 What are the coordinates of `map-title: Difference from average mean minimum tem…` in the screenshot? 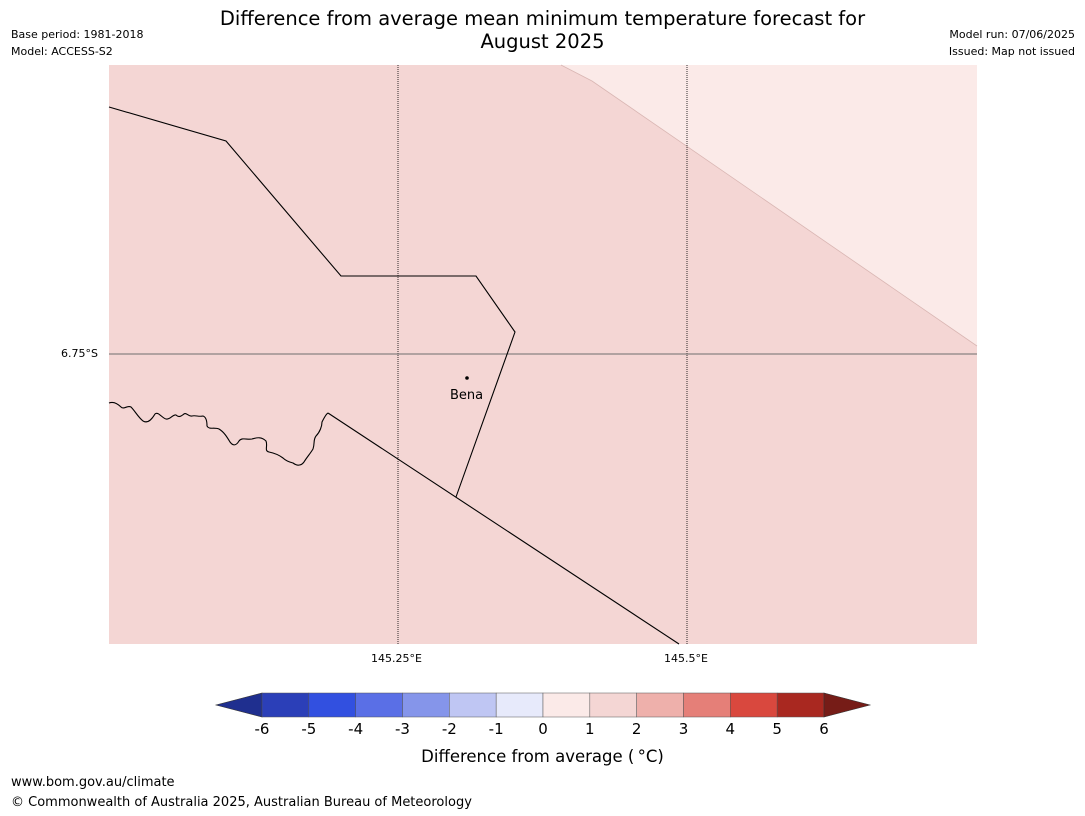 It's located at (542, 30).